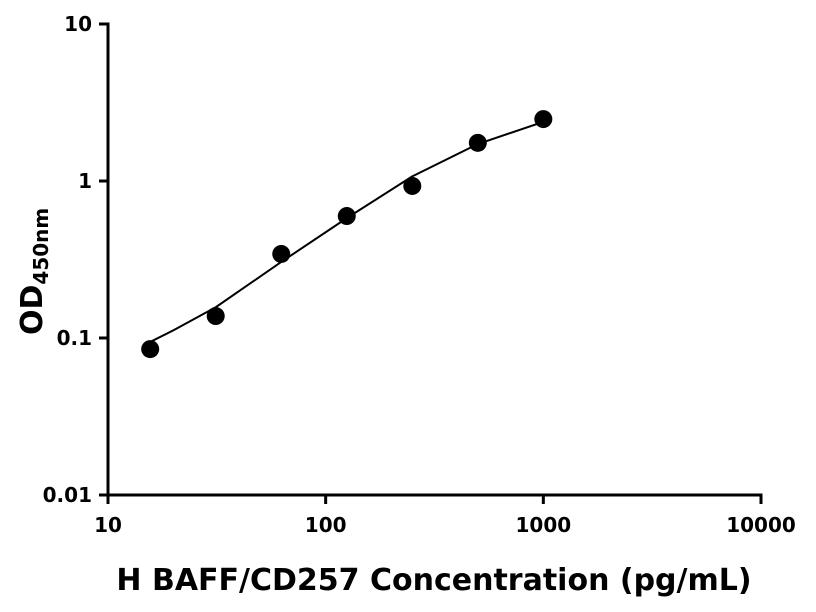 The width and height of the screenshot is (816, 612). I want to click on y-axis-label: OD450nm, so click(34, 271).